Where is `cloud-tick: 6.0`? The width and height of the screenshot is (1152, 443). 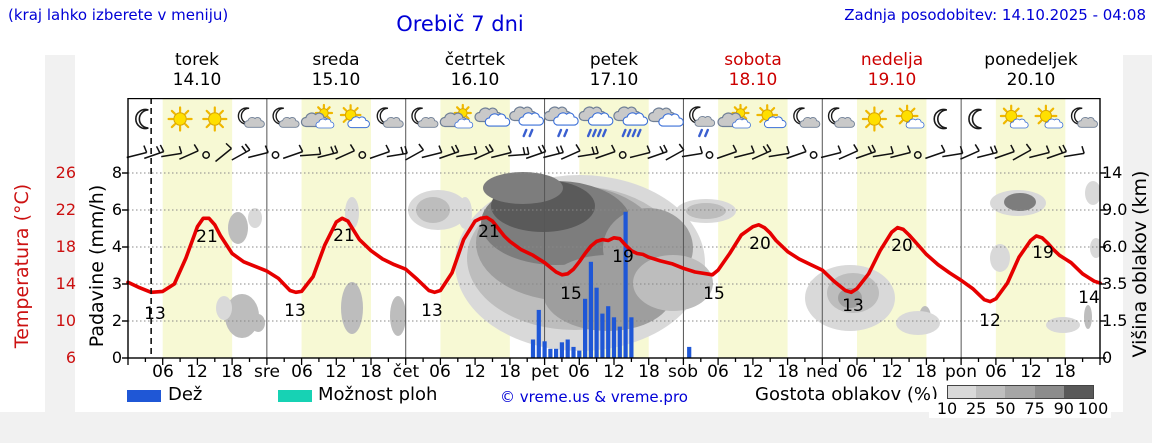
cloud-tick: 6.0 is located at coordinates (1115, 246).